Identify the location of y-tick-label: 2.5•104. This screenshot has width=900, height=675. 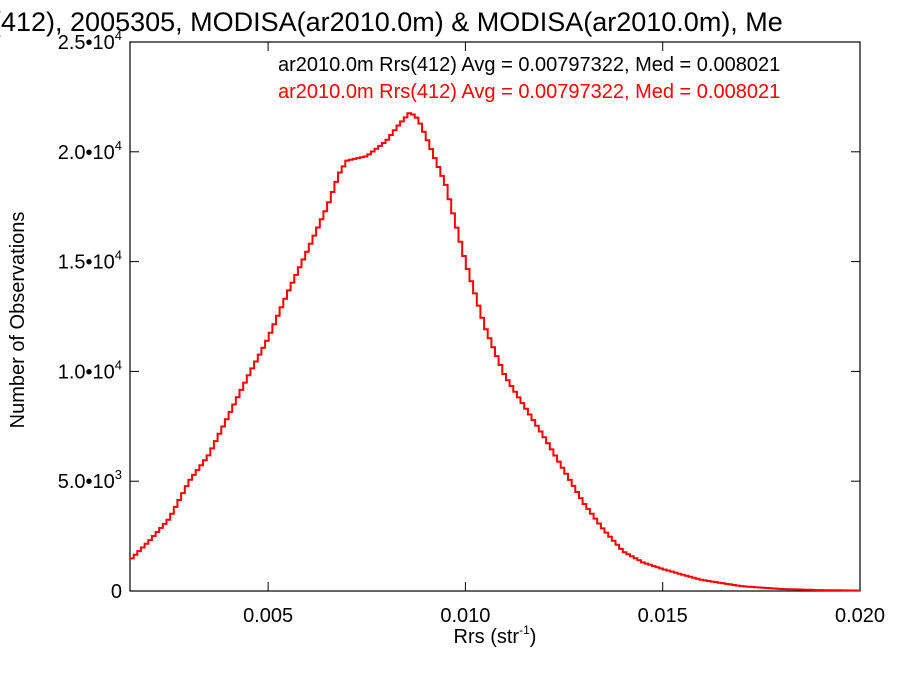
(90, 41).